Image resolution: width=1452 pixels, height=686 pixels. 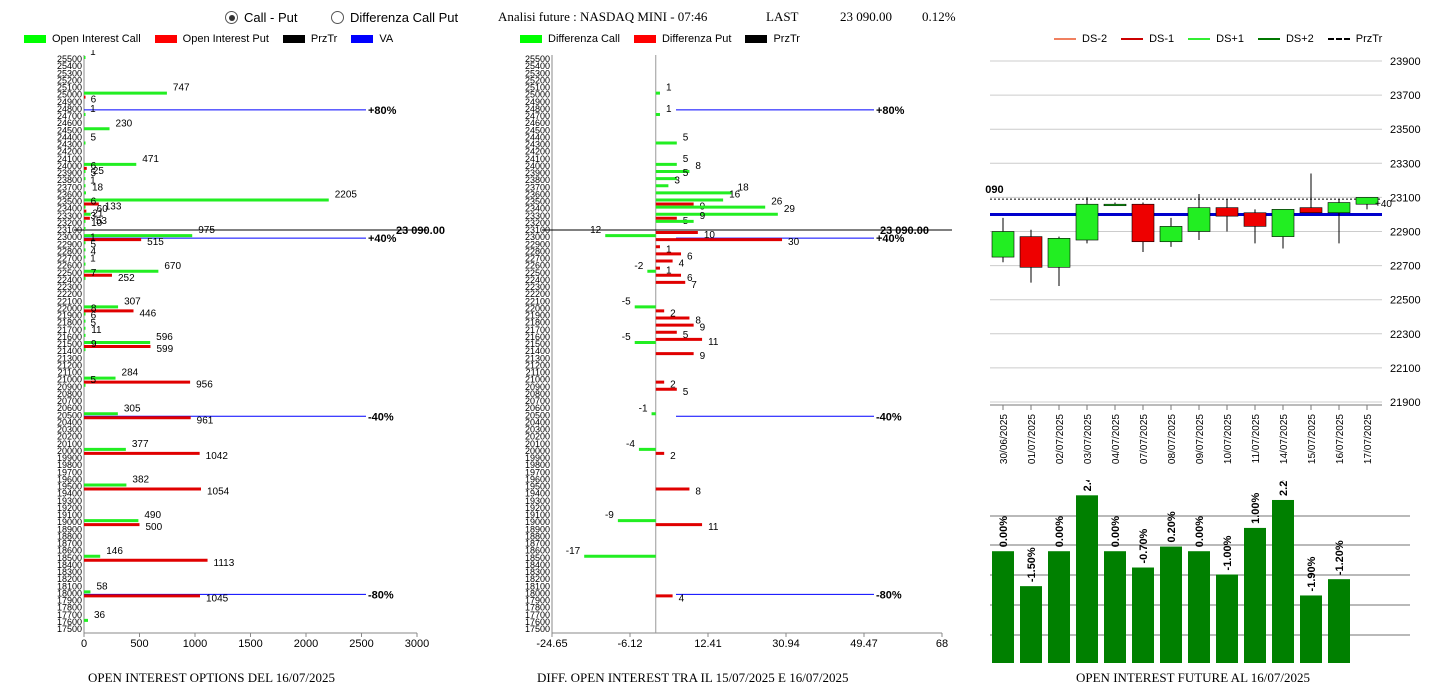 I want to click on radio-differenza-indicator, so click(x=337, y=17).